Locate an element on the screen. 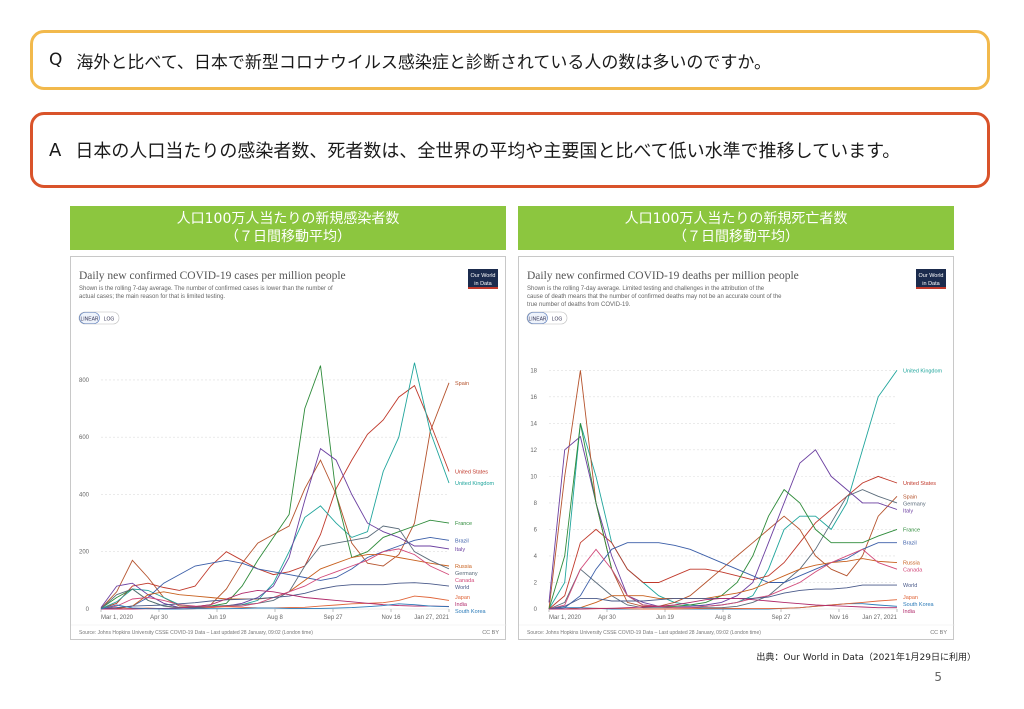 The width and height of the screenshot is (1024, 709). y-tick-label: 800 is located at coordinates (84, 381).